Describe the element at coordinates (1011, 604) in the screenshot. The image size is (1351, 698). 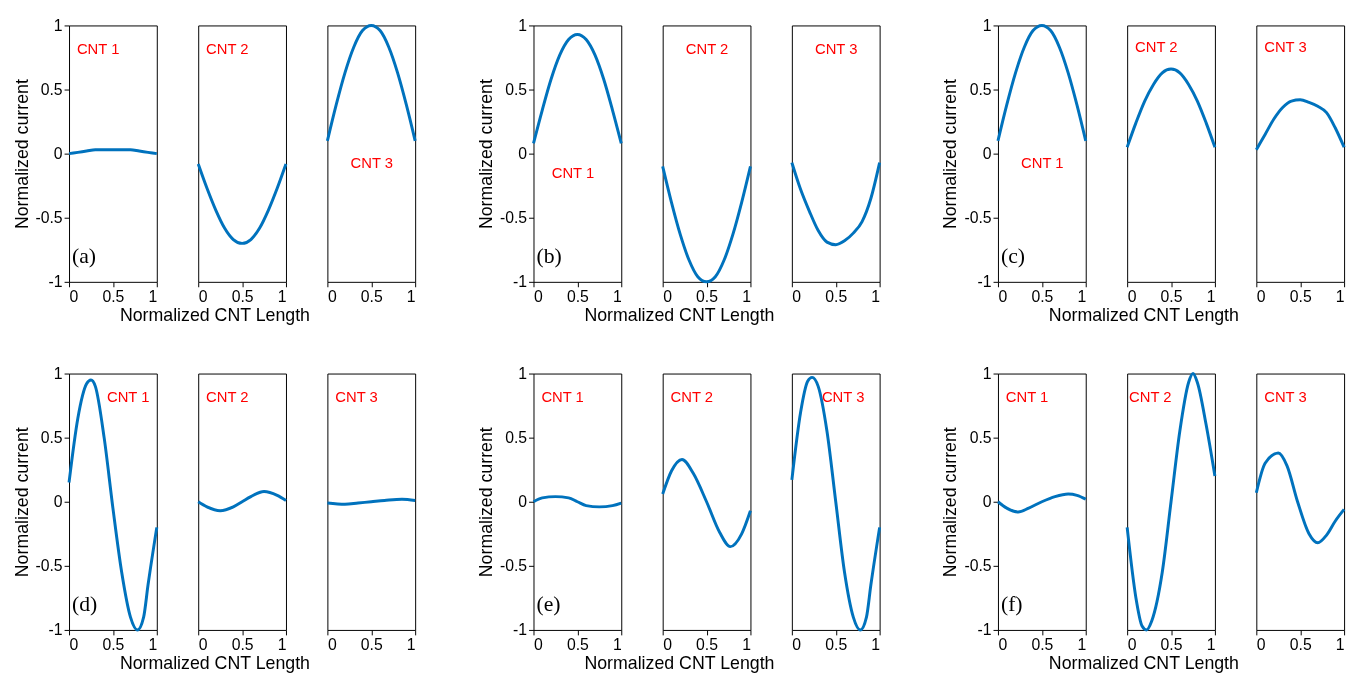
I see `annotation: (f)` at that location.